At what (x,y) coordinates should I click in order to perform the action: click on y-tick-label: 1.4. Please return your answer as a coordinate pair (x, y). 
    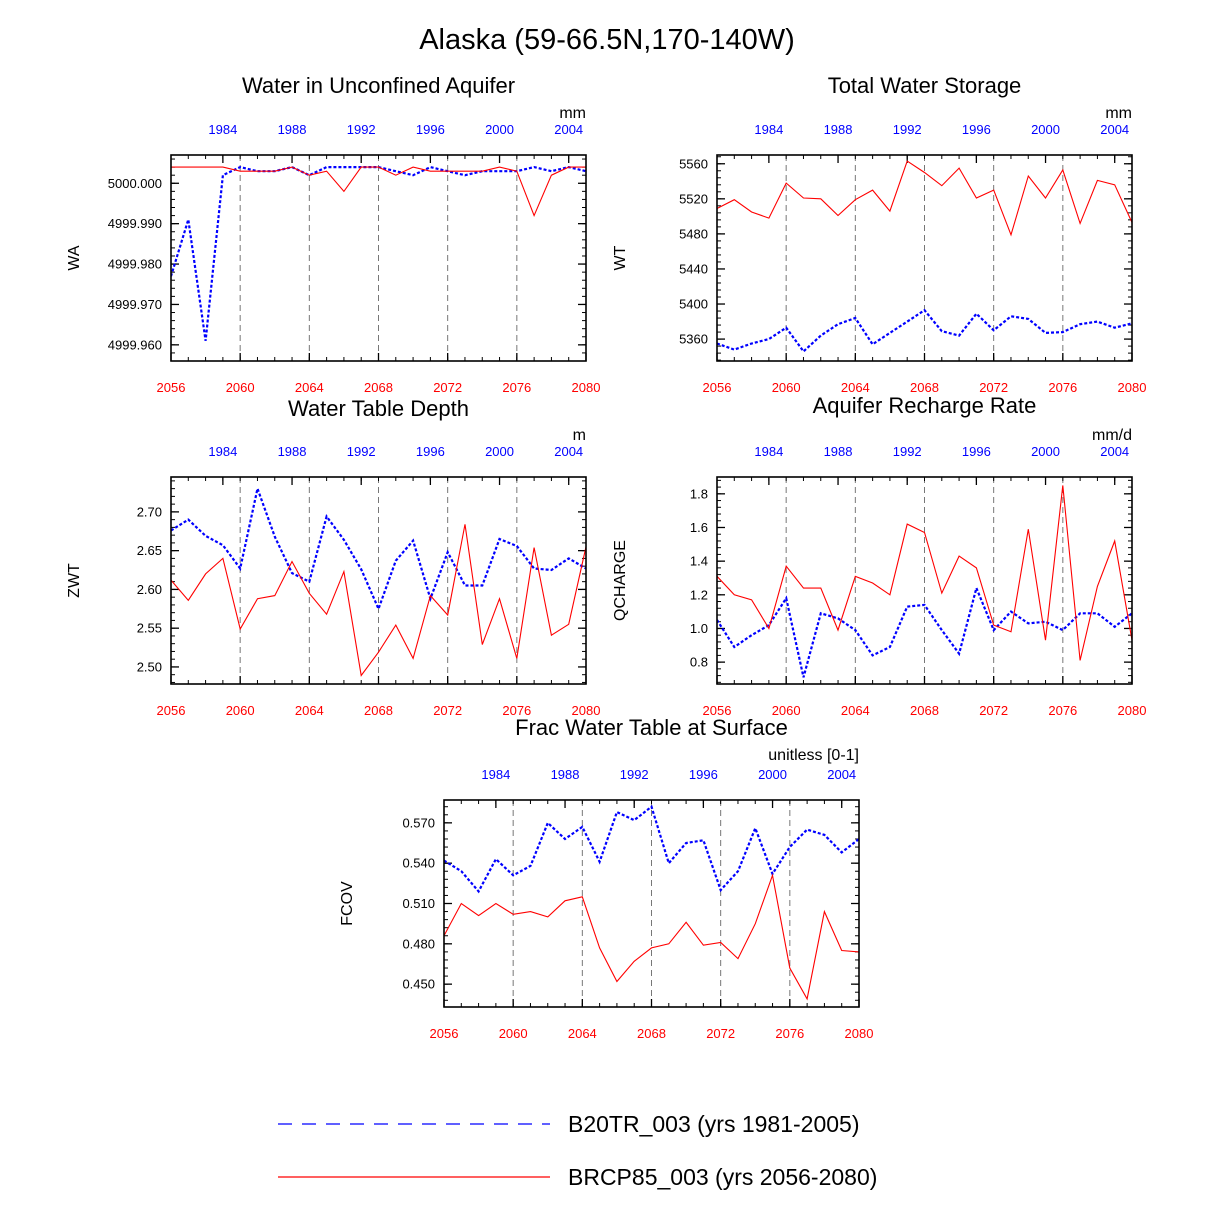
    Looking at the image, I should click on (699, 561).